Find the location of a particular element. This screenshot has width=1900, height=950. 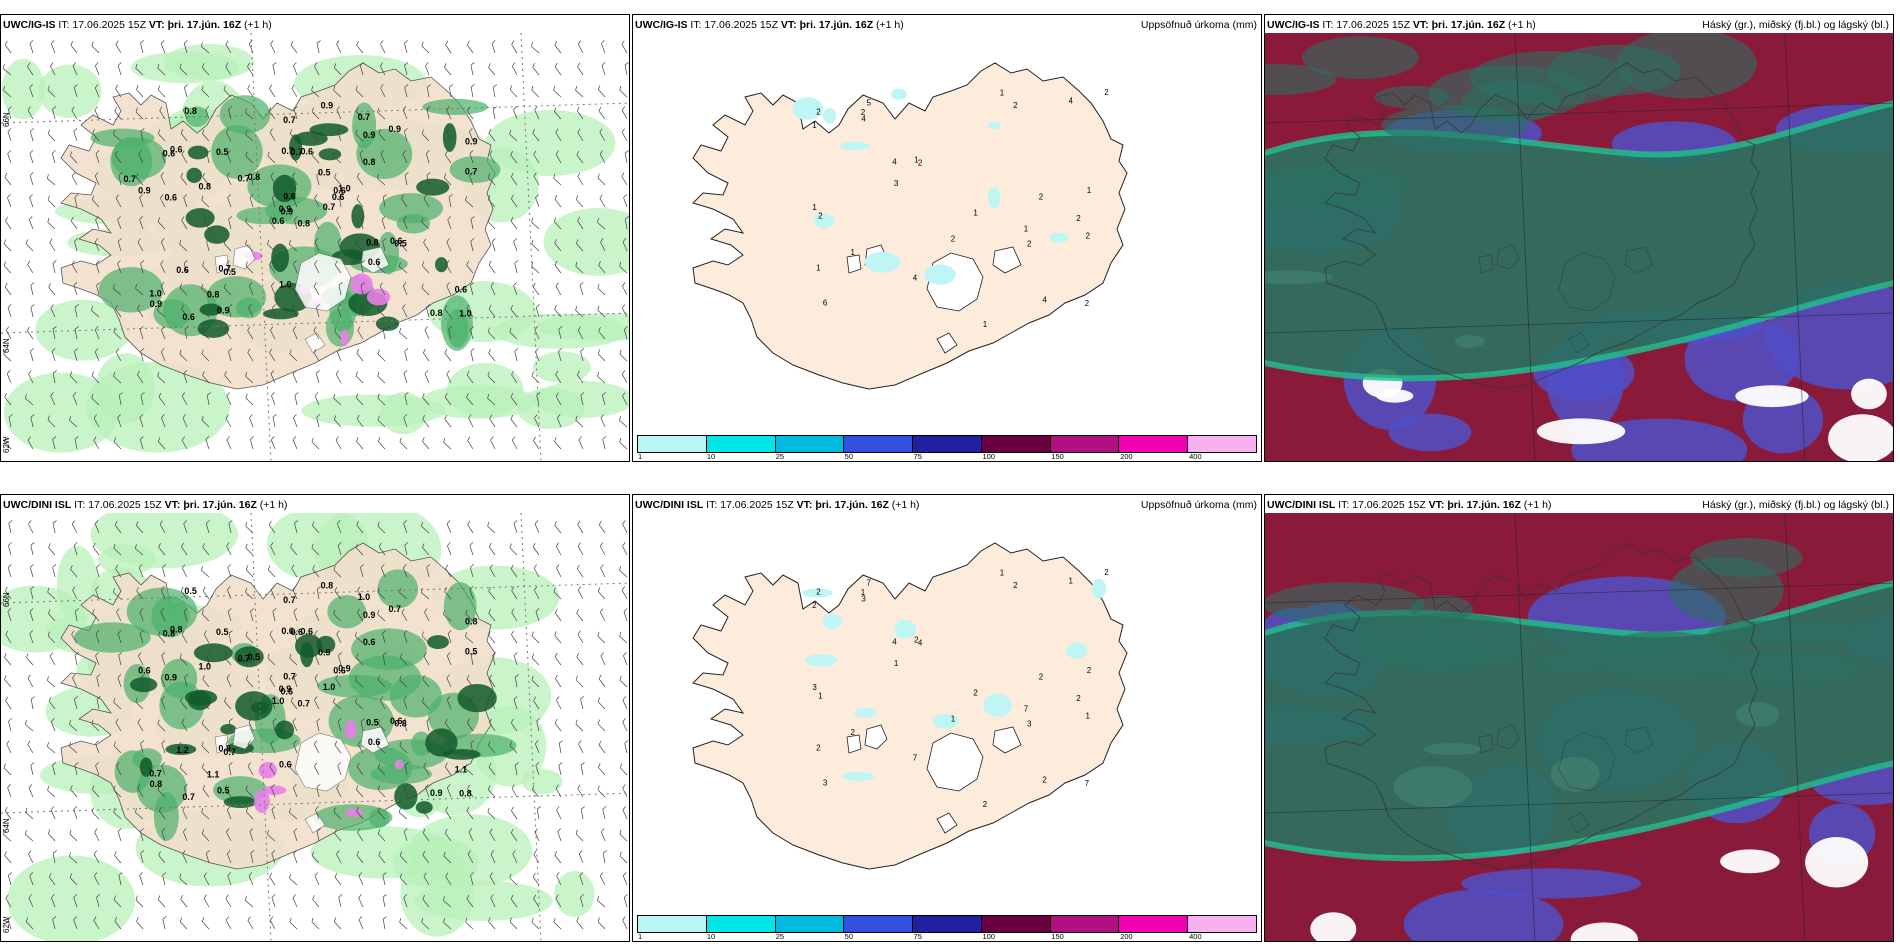

colorbar-tick-label: 150 is located at coordinates (1057, 456).